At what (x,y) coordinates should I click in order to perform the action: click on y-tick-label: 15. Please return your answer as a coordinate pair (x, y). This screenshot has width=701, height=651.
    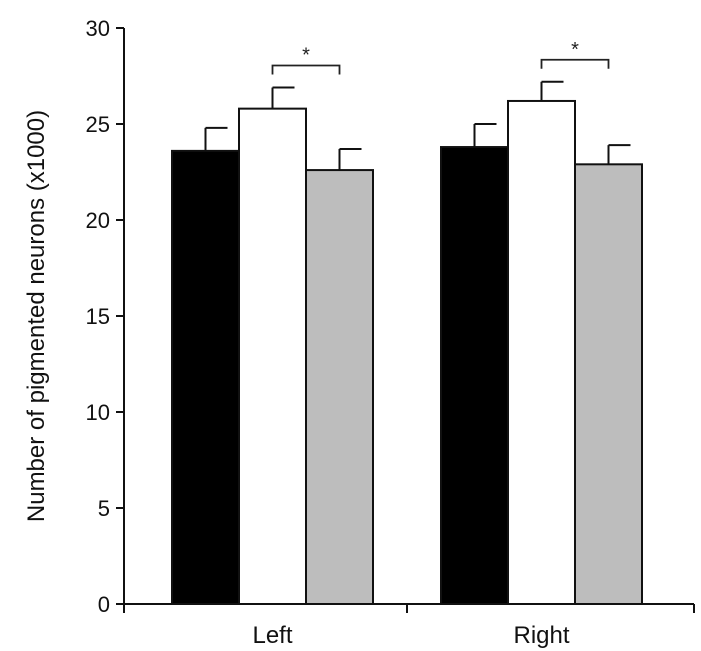
    Looking at the image, I should click on (98, 316).